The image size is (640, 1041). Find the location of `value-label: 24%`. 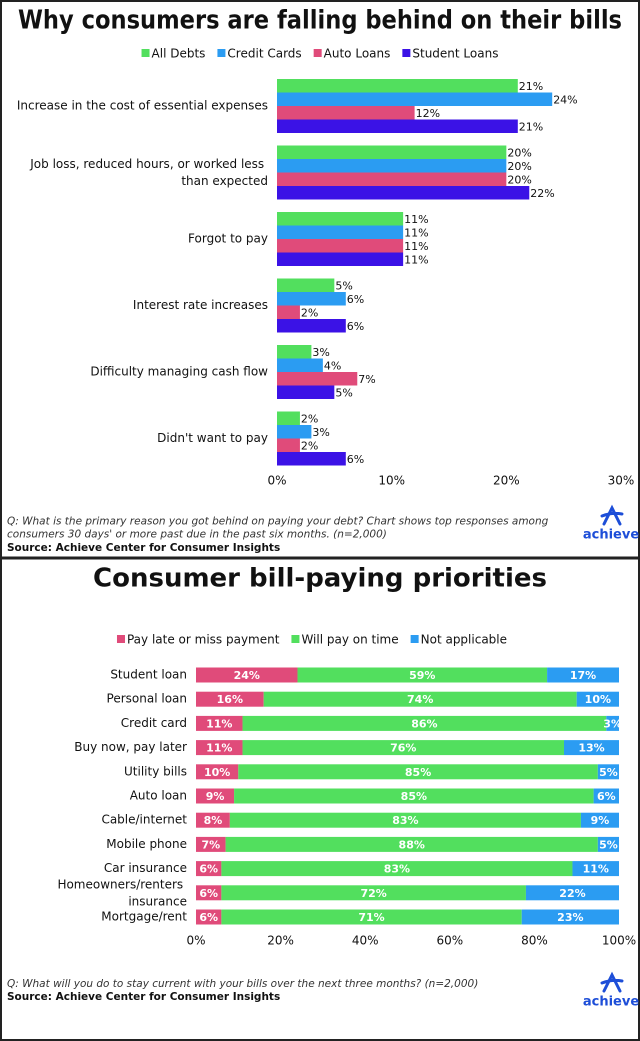

value-label: 24% is located at coordinates (565, 99).